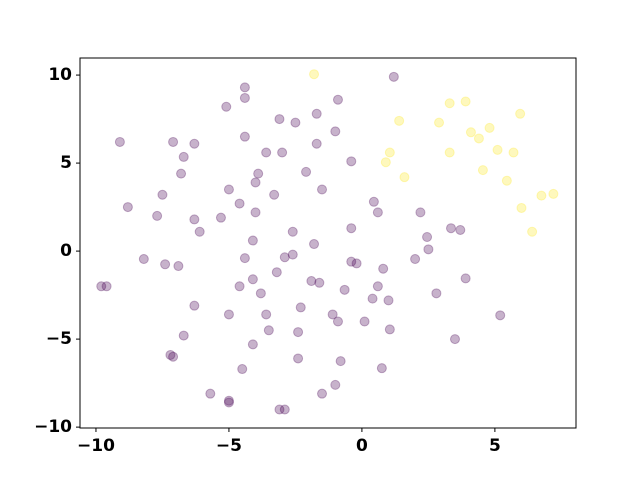 This screenshot has height=484, width=640. Describe the element at coordinates (59, 339) in the screenshot. I see `y-tick-label: −5` at that location.